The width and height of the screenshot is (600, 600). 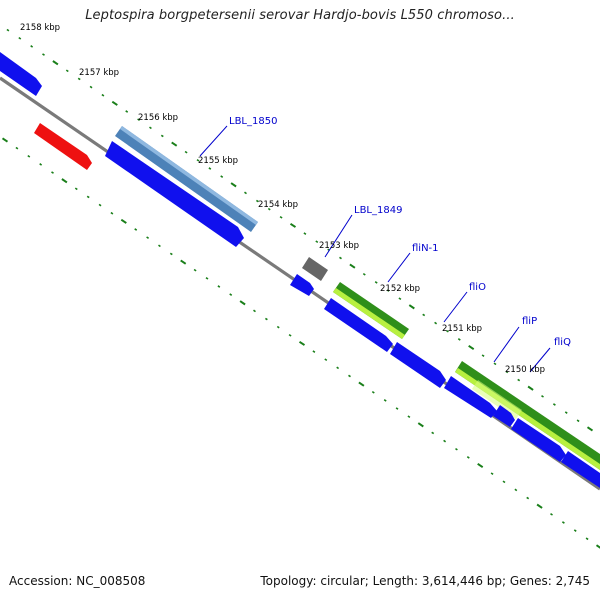 What do you see at coordinates (455, 307) in the screenshot?
I see `leader-flio` at bounding box center [455, 307].